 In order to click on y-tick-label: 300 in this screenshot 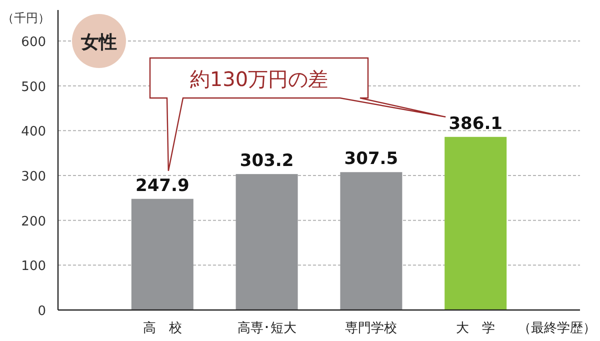, I will do `click(33, 177)`.